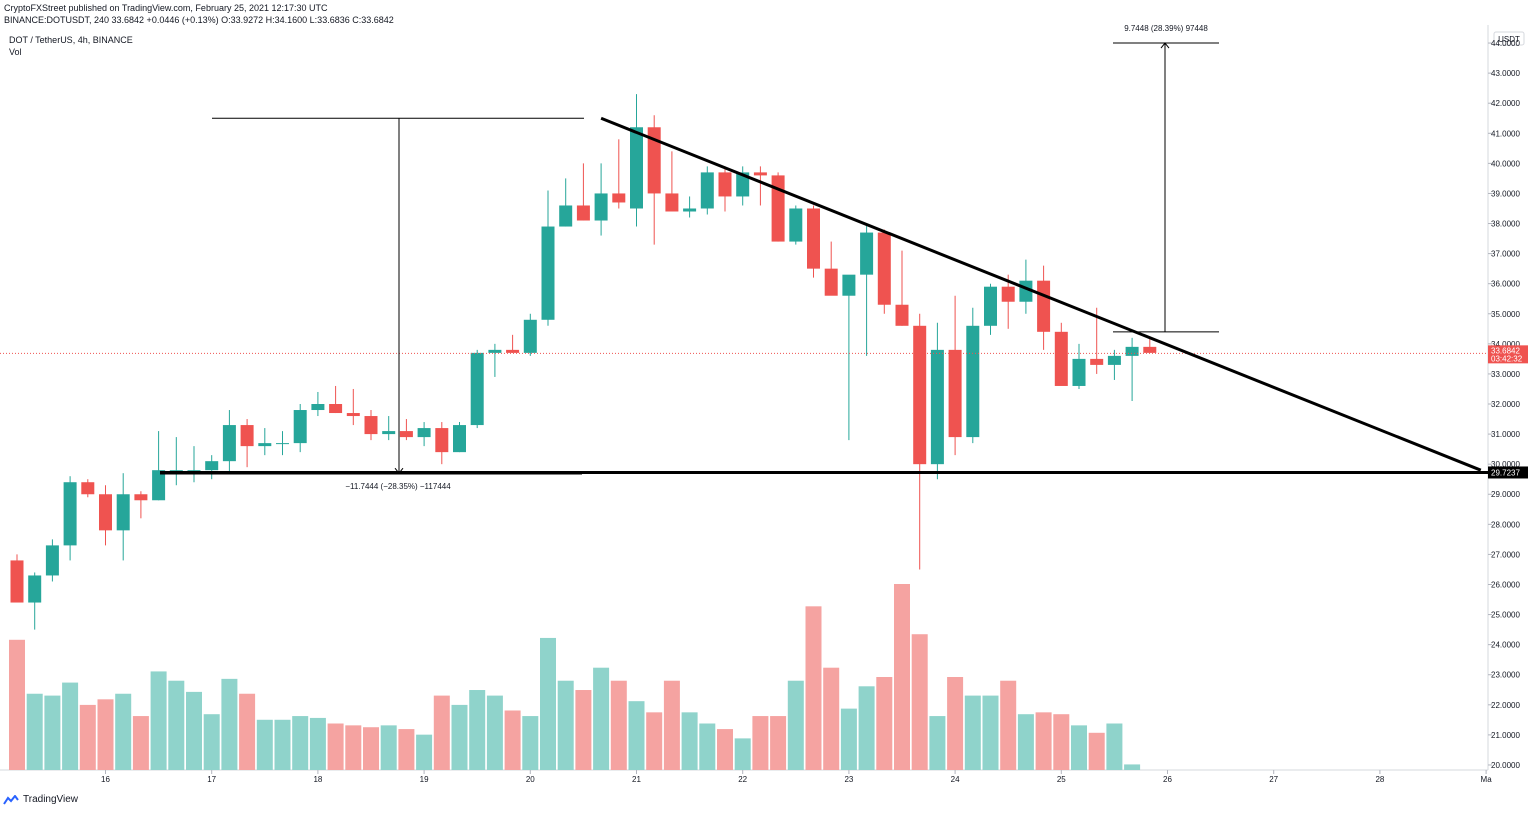 The width and height of the screenshot is (1536, 813). I want to click on time-tick-label: 21, so click(636, 779).